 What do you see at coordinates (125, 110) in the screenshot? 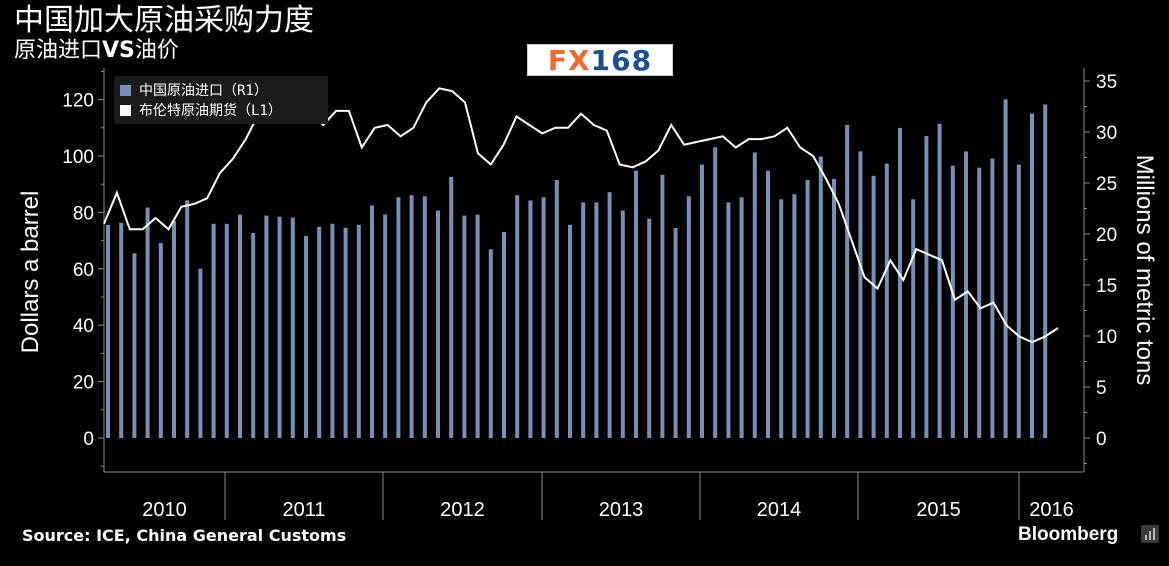
I see `legend-swatch-line` at bounding box center [125, 110].